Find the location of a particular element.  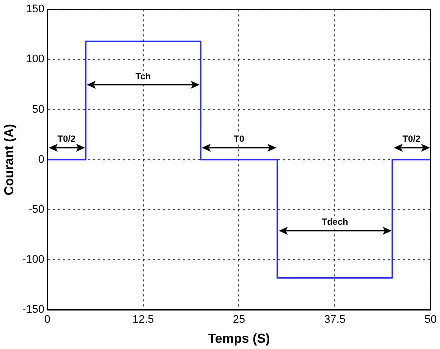

x-tick-label: 25 is located at coordinates (239, 320).